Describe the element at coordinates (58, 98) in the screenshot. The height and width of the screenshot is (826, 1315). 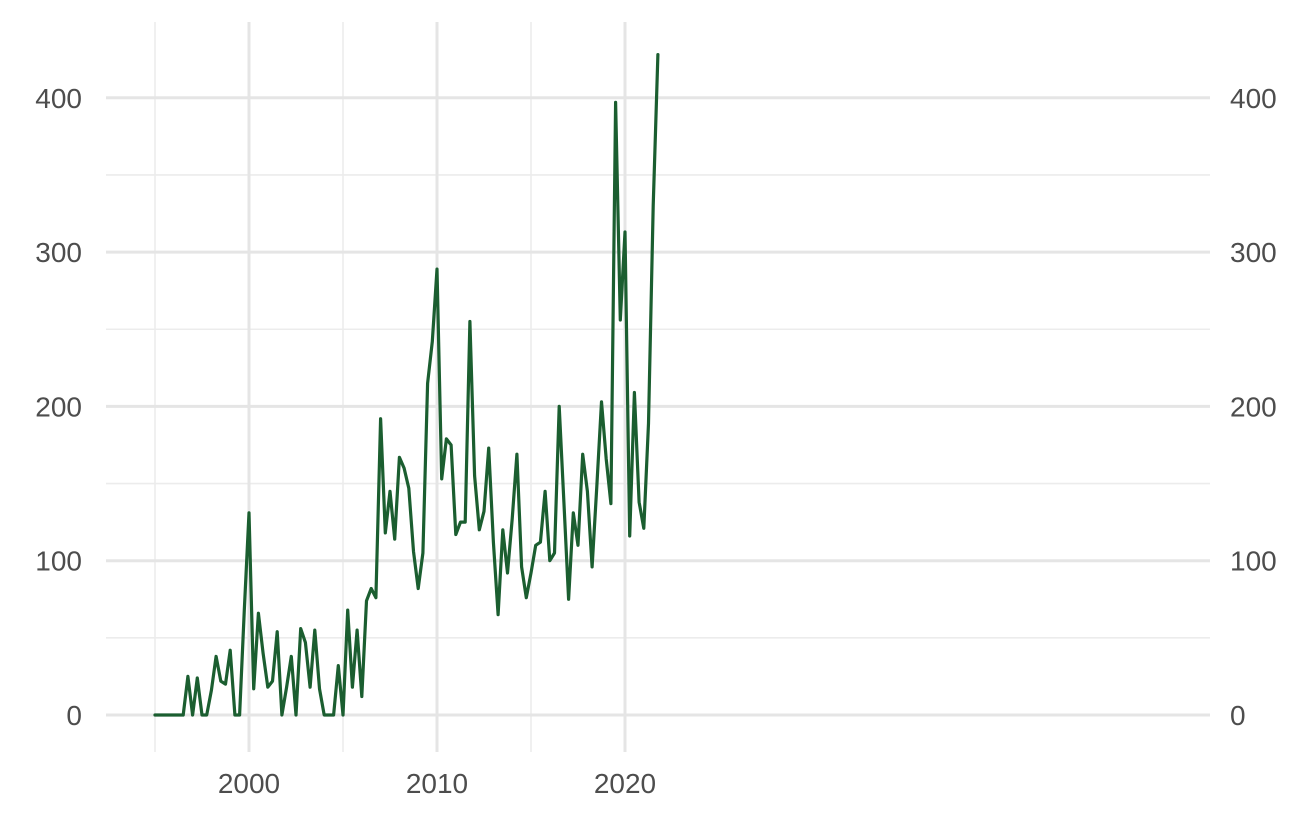
I see `y-tick-label-left: 400` at that location.